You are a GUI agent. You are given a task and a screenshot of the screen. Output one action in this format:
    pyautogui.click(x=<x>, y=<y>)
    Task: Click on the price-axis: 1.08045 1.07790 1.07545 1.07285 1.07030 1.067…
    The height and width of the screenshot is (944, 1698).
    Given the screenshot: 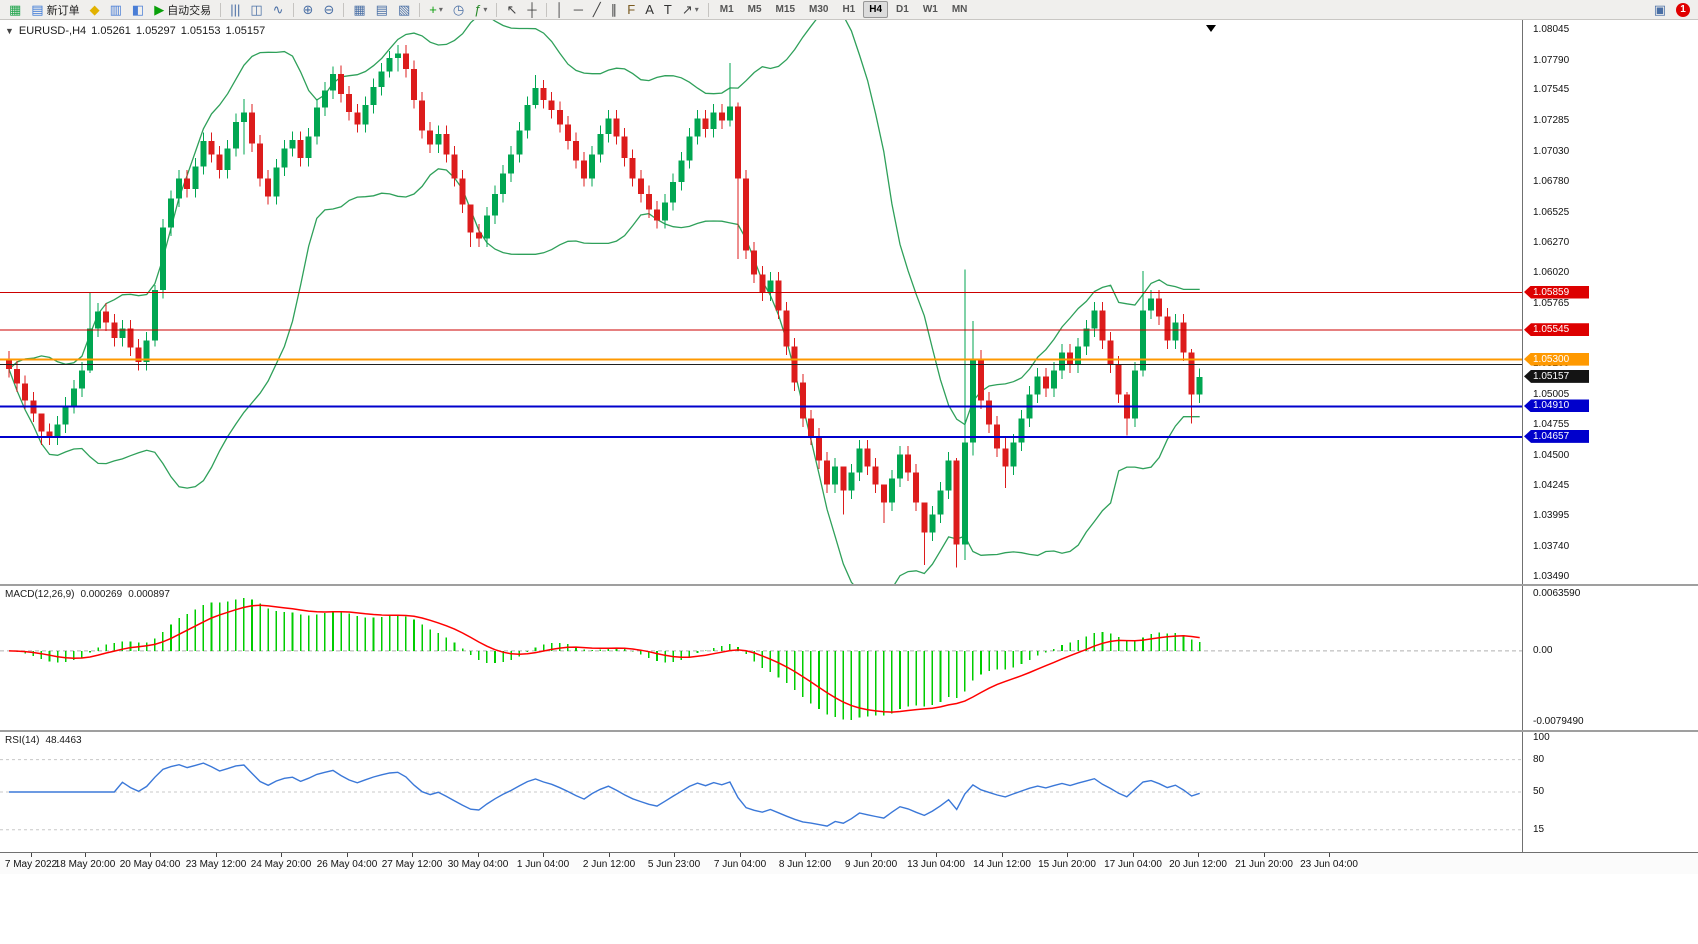 What is the action you would take?
    pyautogui.click(x=1610, y=302)
    